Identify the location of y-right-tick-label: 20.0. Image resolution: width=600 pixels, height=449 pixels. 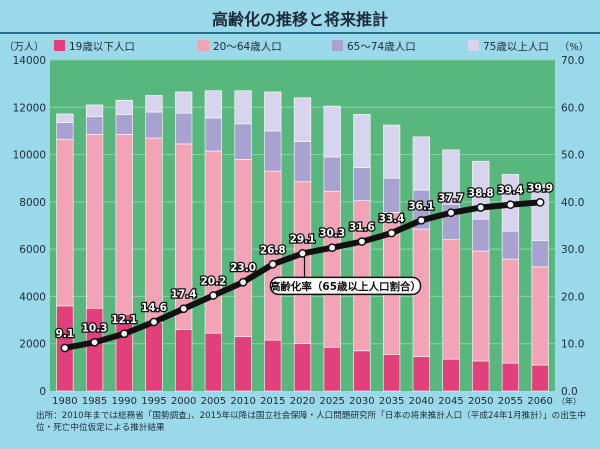
(572, 297).